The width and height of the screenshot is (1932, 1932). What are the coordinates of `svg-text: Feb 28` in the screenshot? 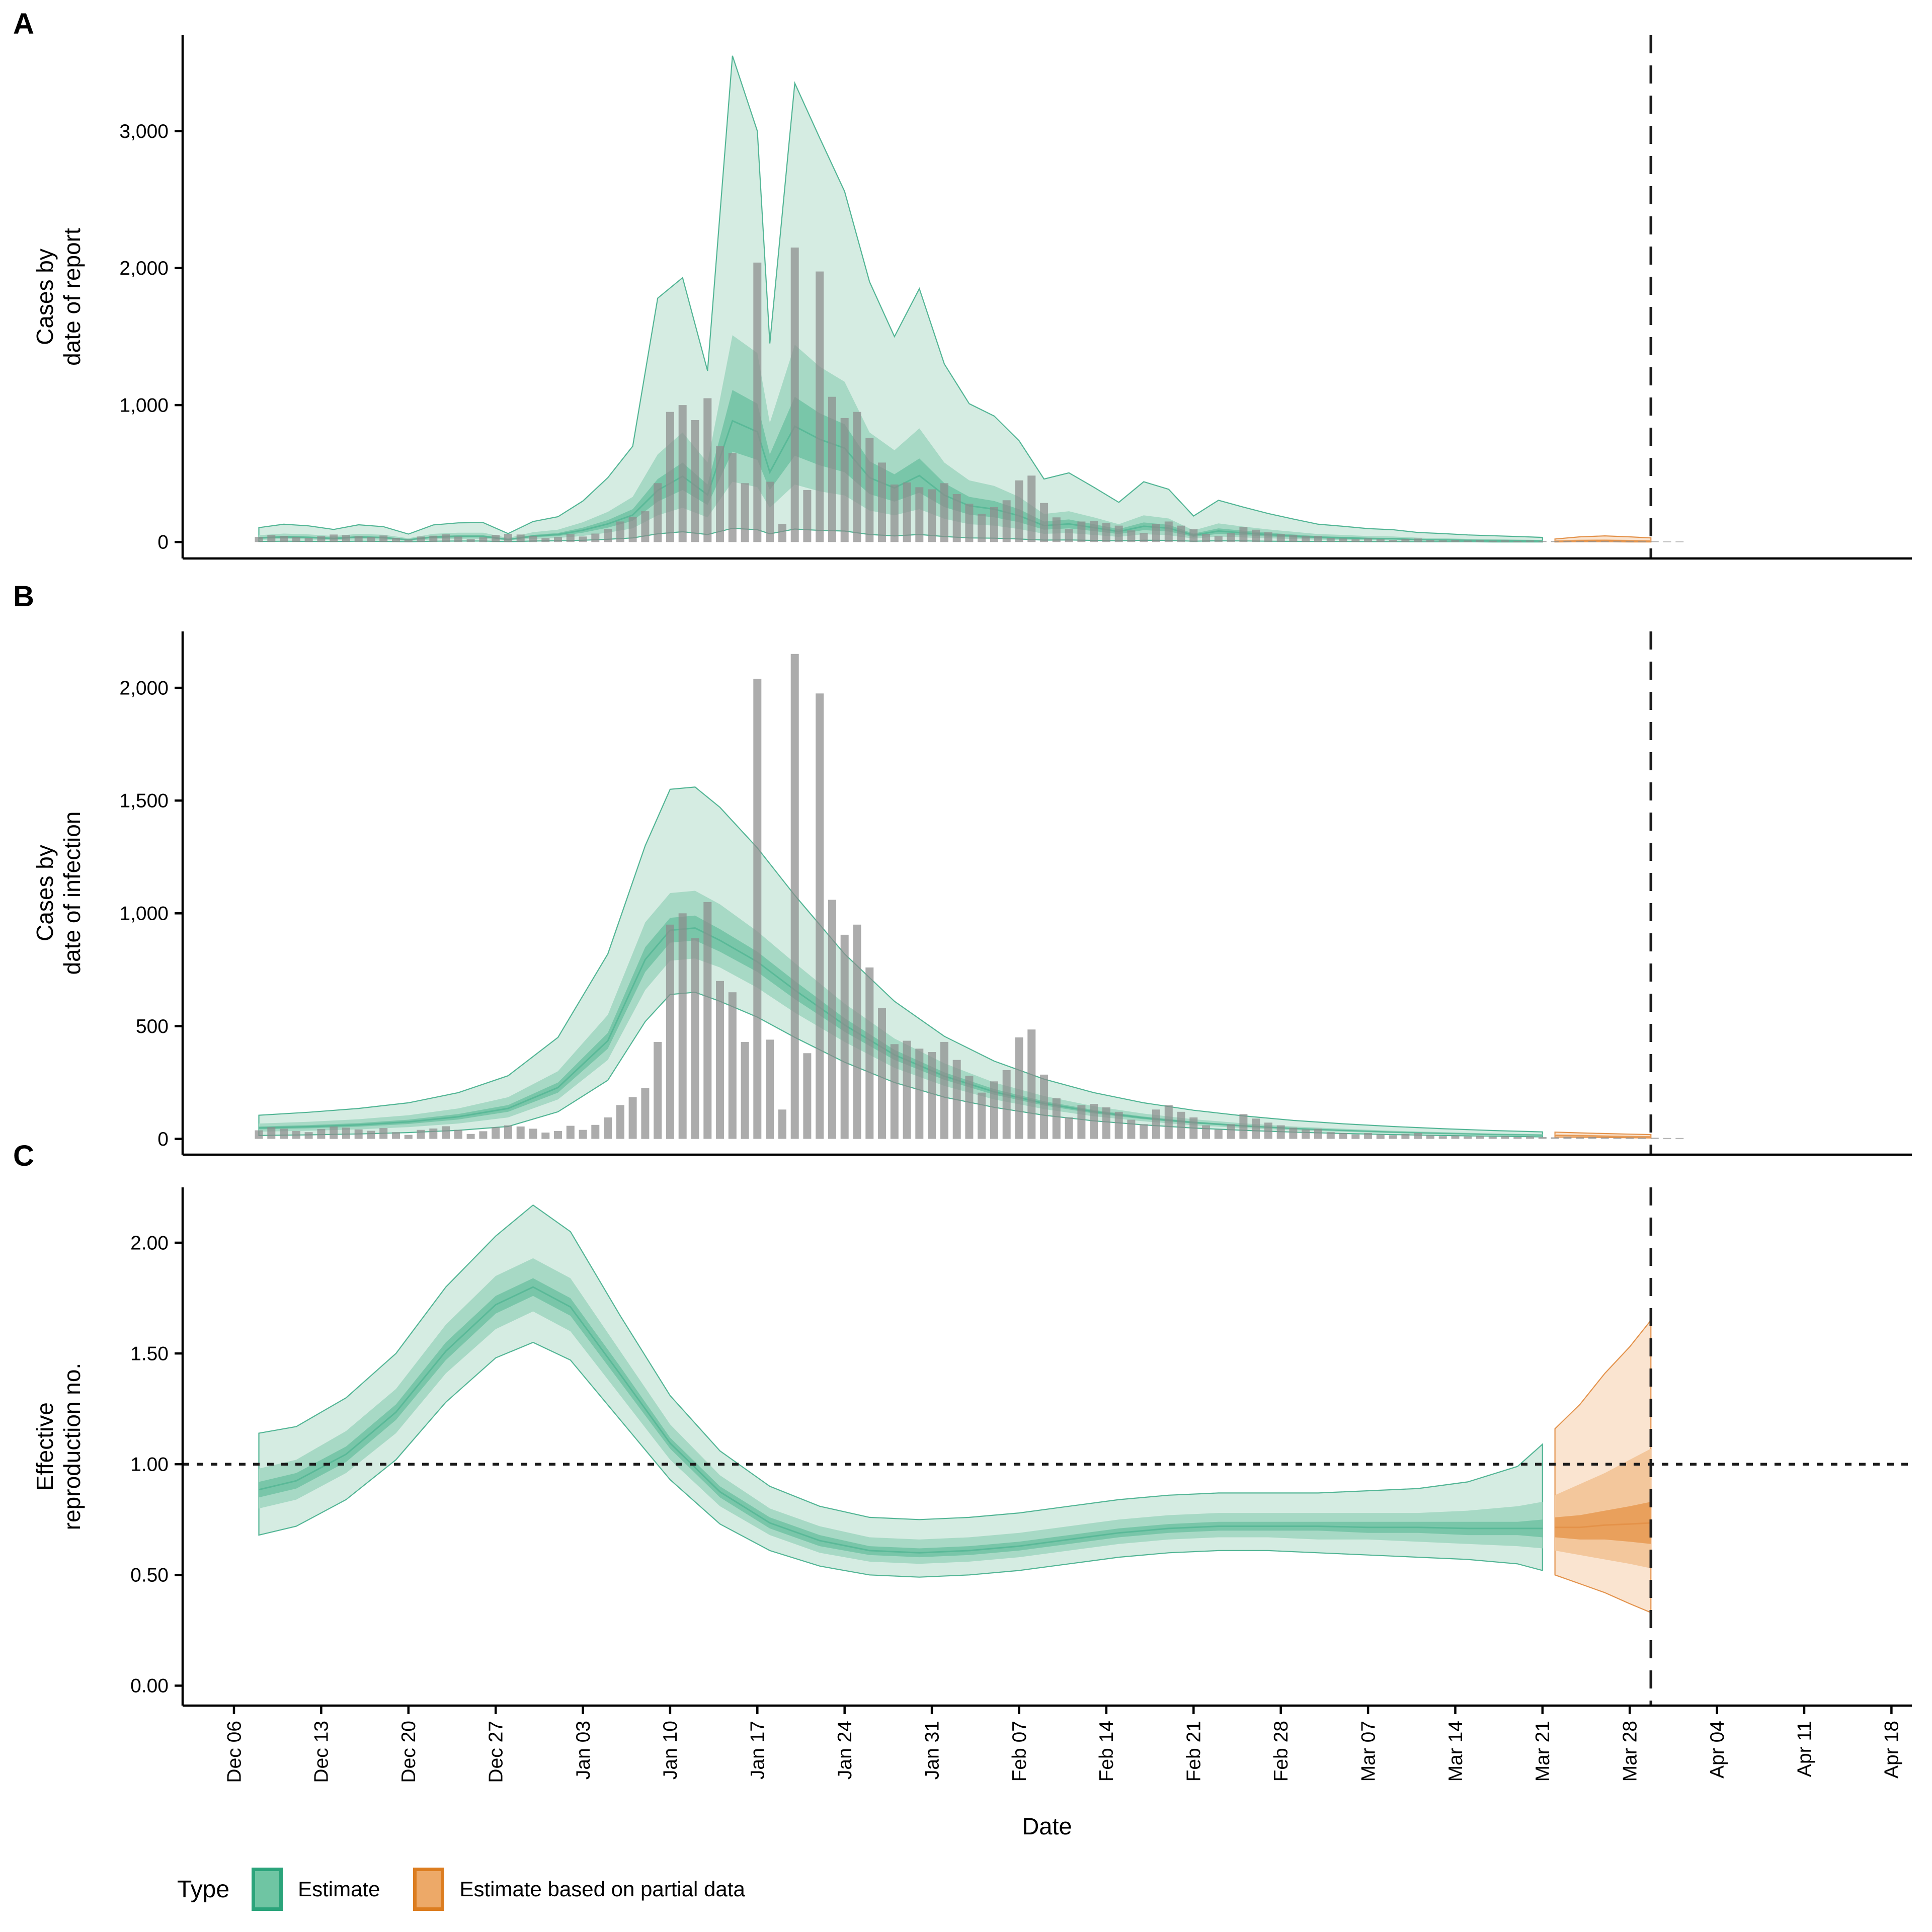 It's located at (1281, 1752).